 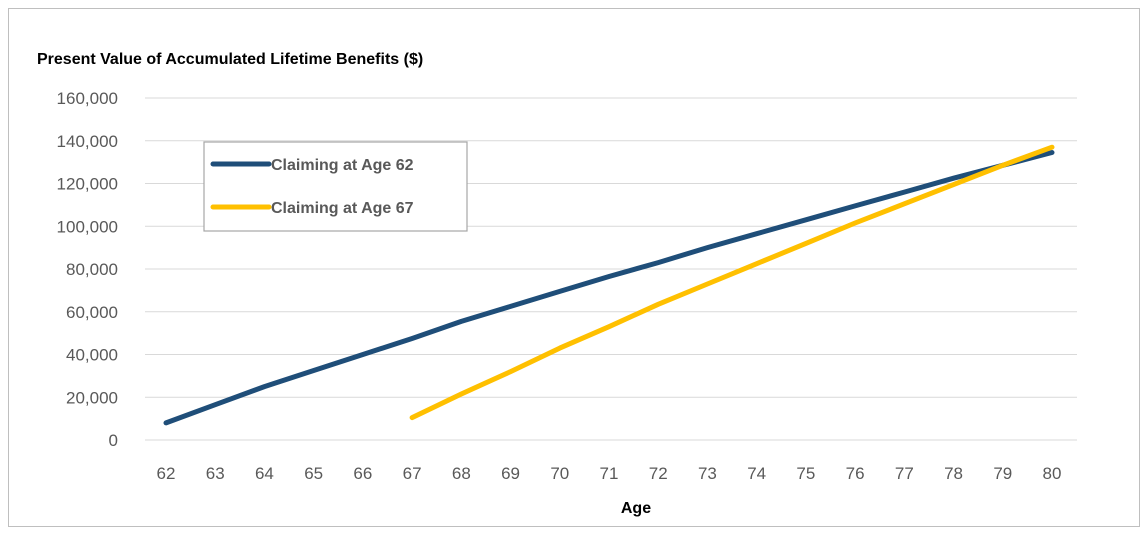 I want to click on x-tick-label: 67, so click(x=412, y=473).